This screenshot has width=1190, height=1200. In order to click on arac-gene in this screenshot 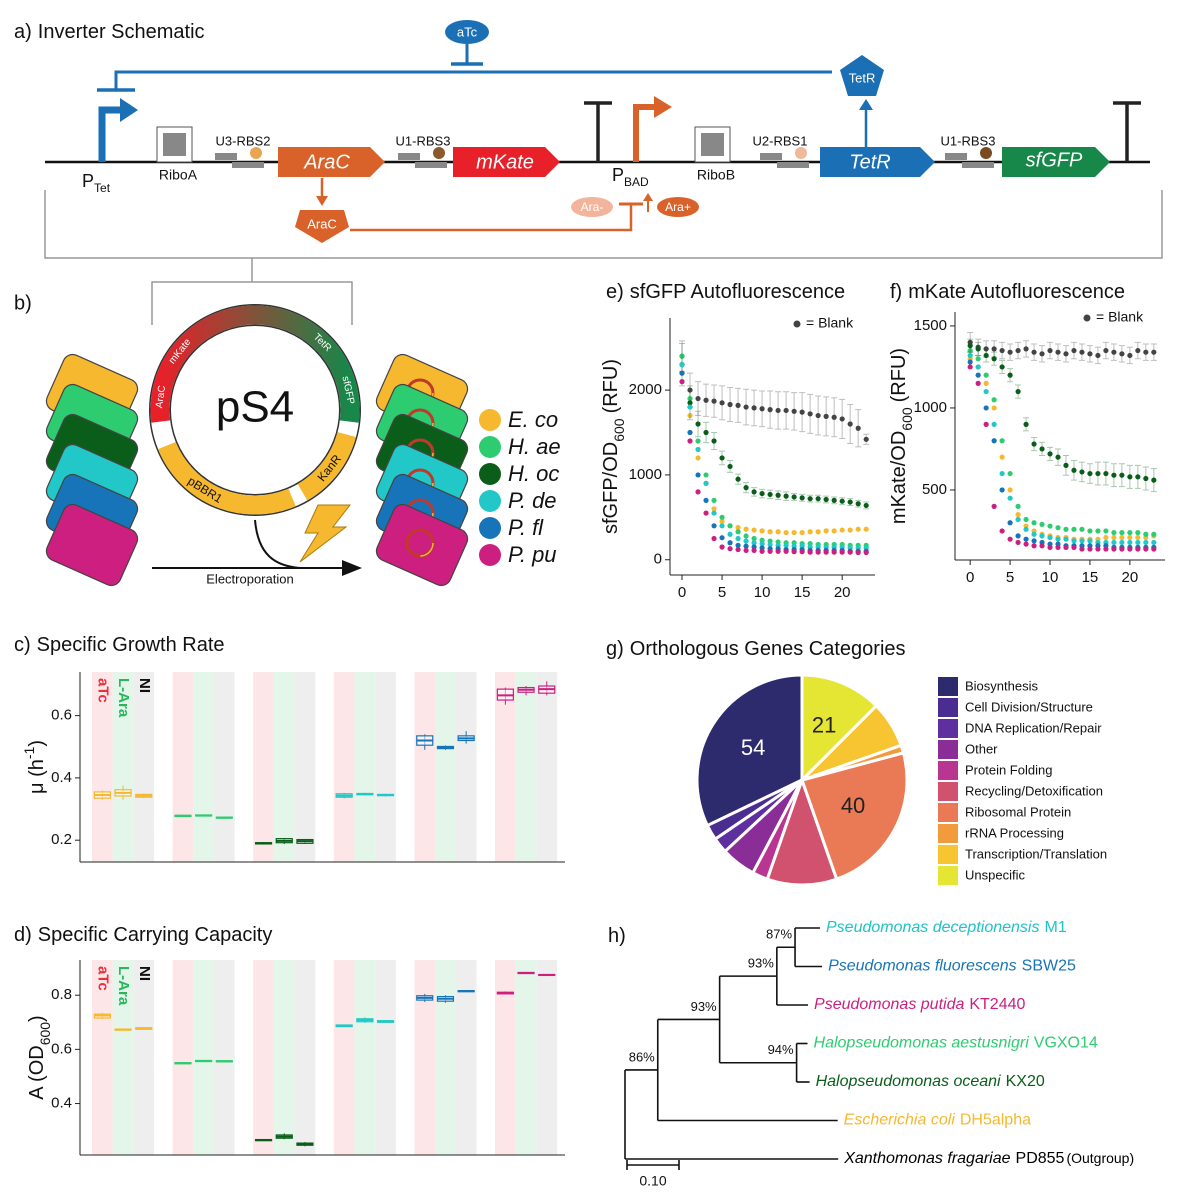, I will do `click(331, 162)`.